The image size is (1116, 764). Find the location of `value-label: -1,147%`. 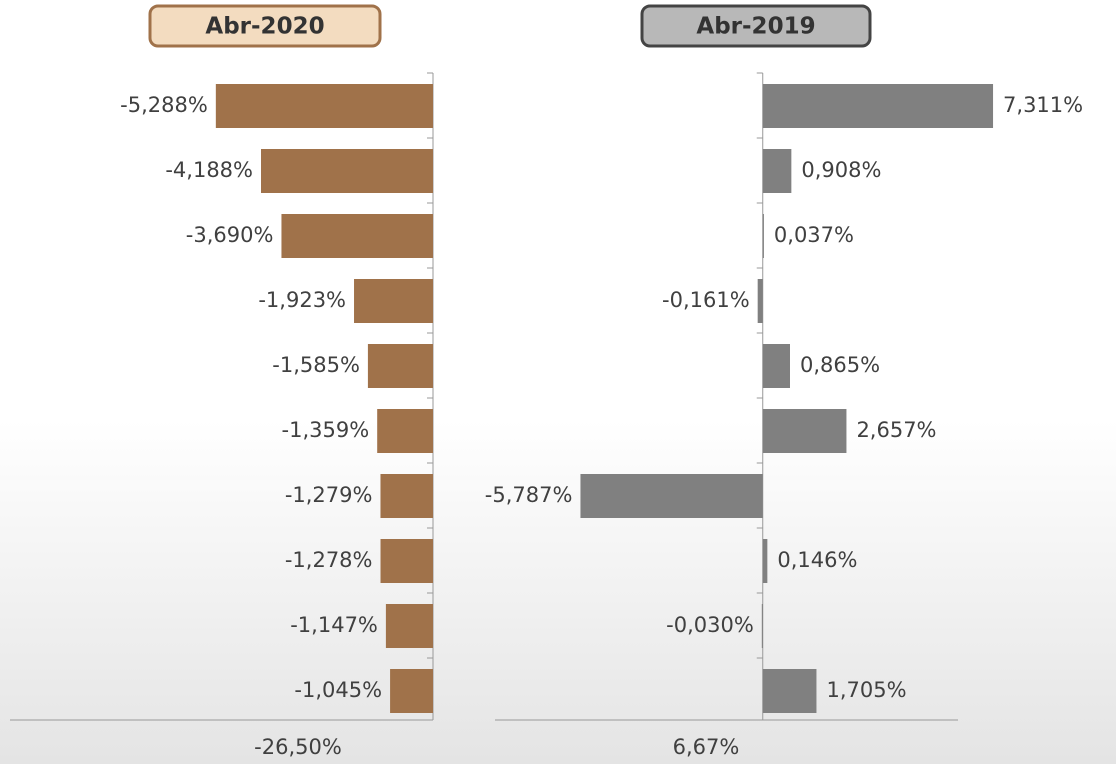

value-label: -1,147% is located at coordinates (334, 625).